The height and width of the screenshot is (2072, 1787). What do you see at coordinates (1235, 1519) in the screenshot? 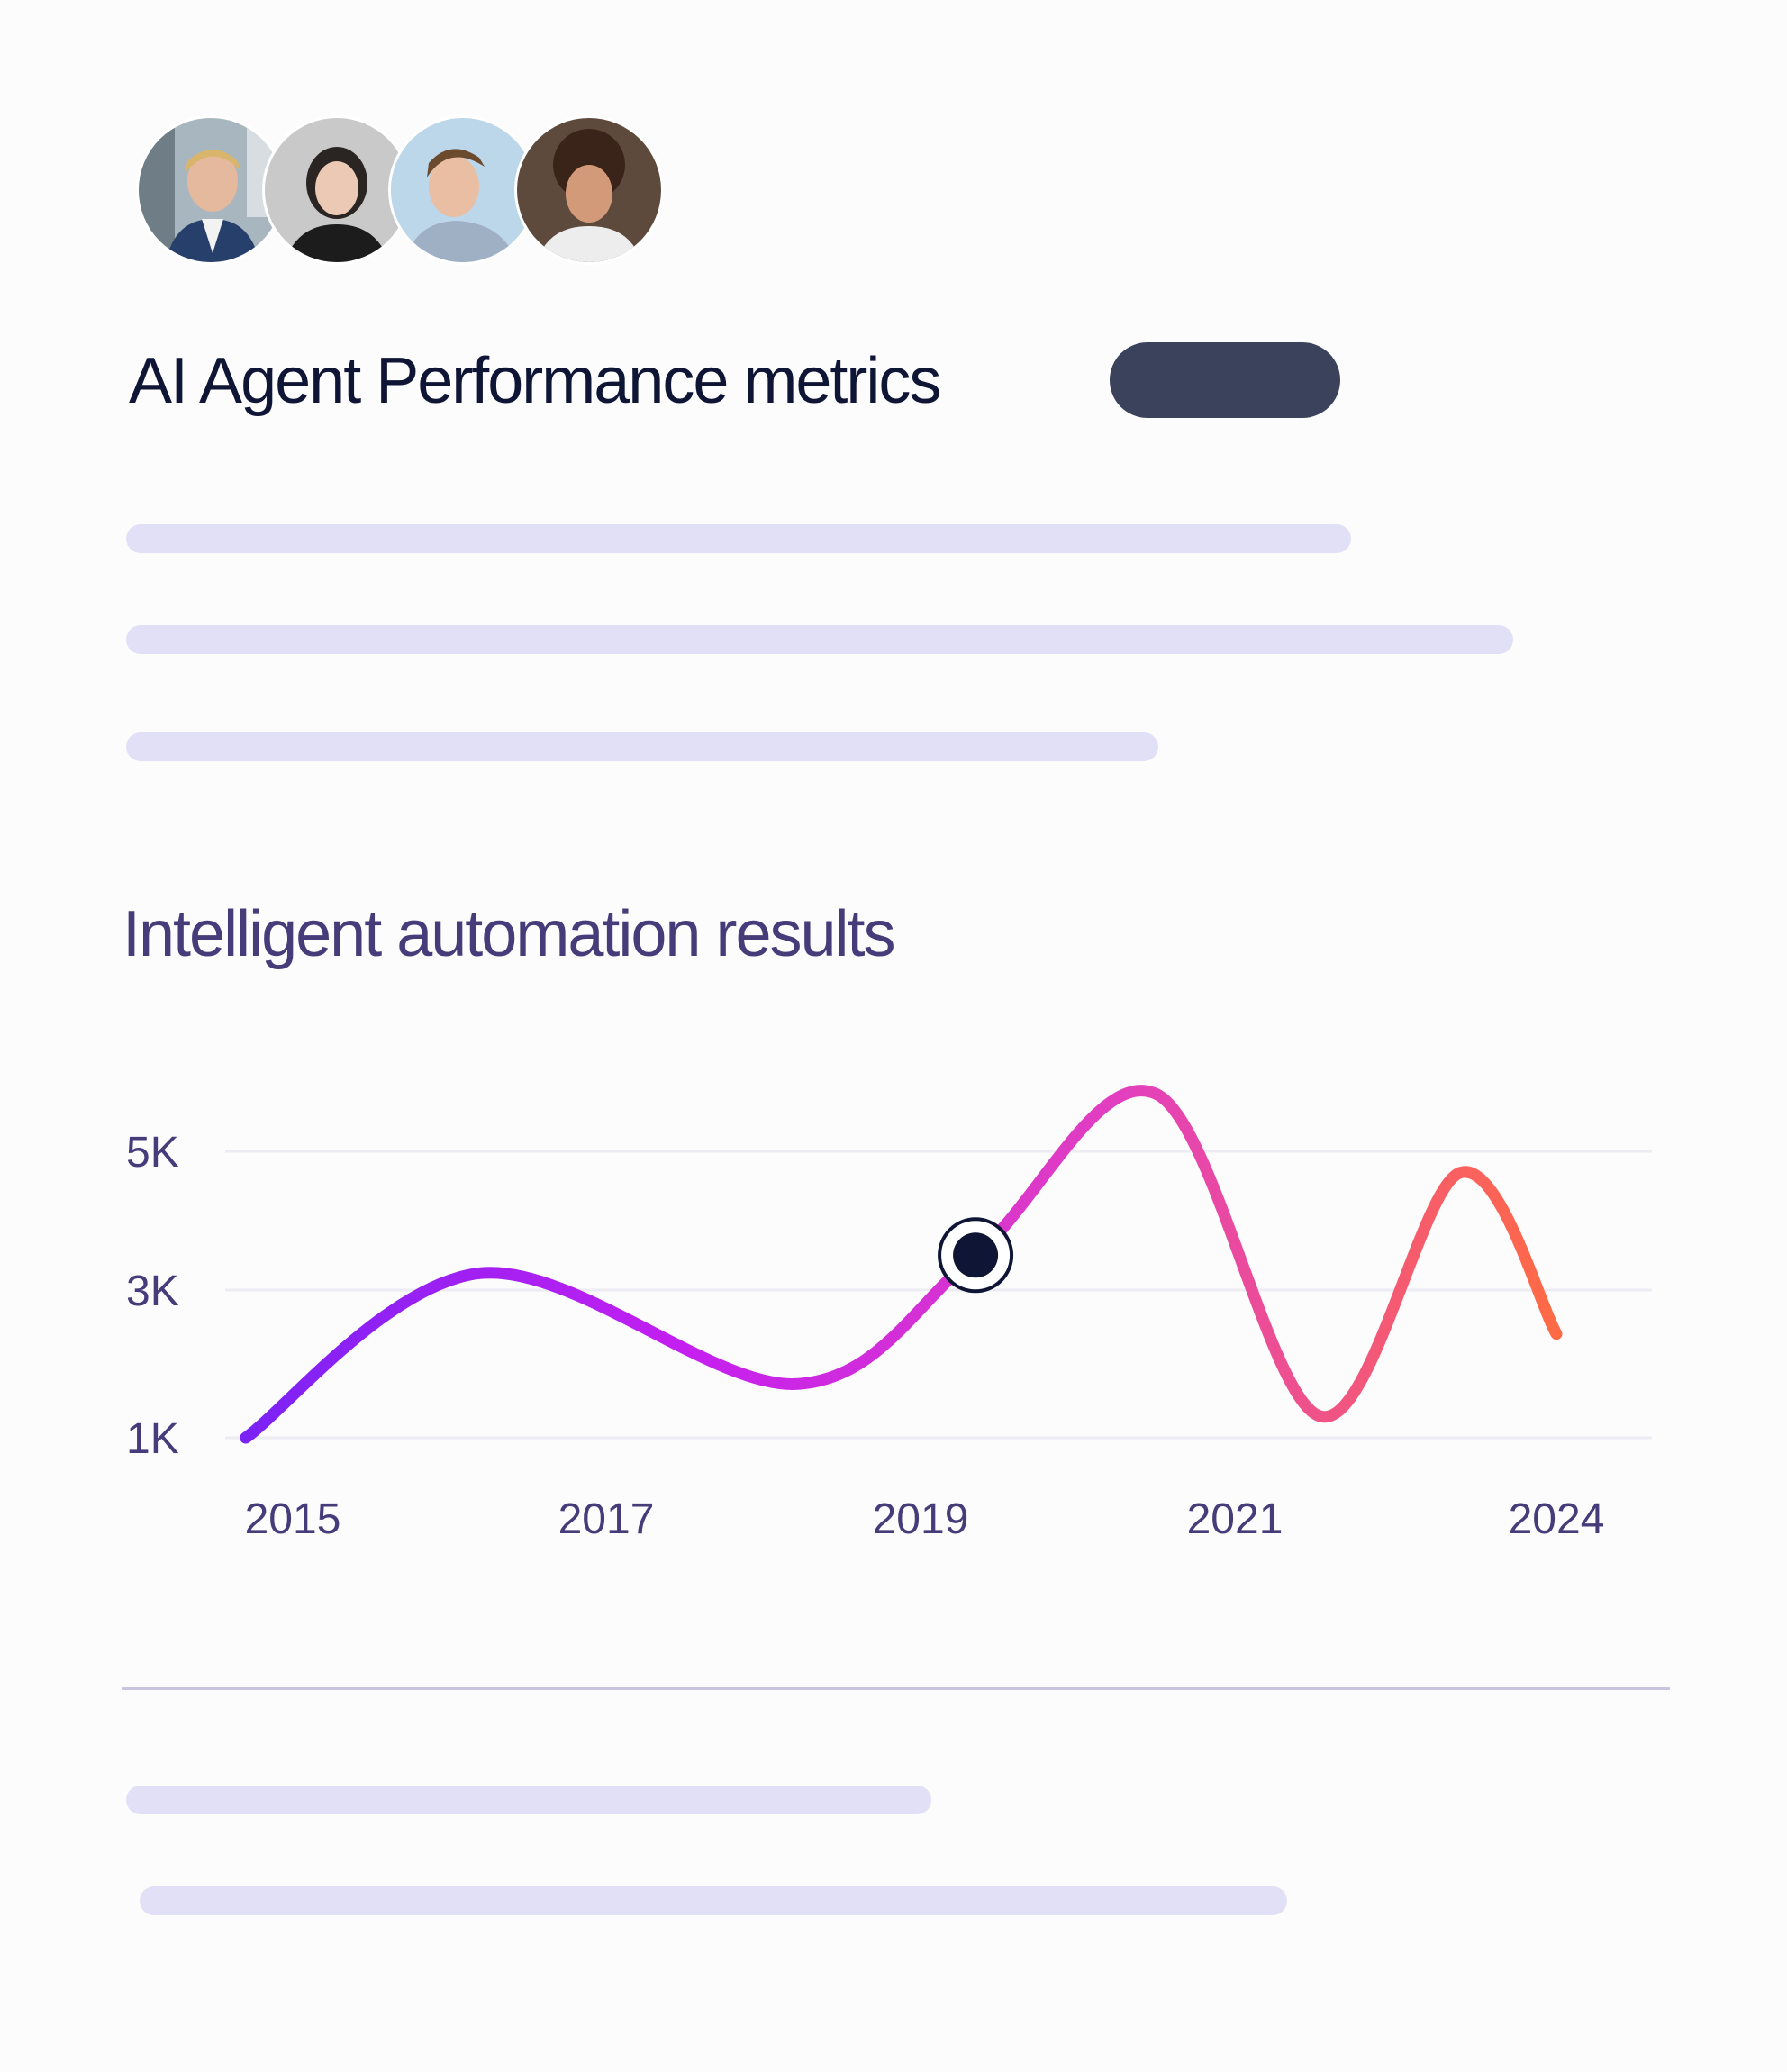
I see `x-tick-label: 2021` at bounding box center [1235, 1519].